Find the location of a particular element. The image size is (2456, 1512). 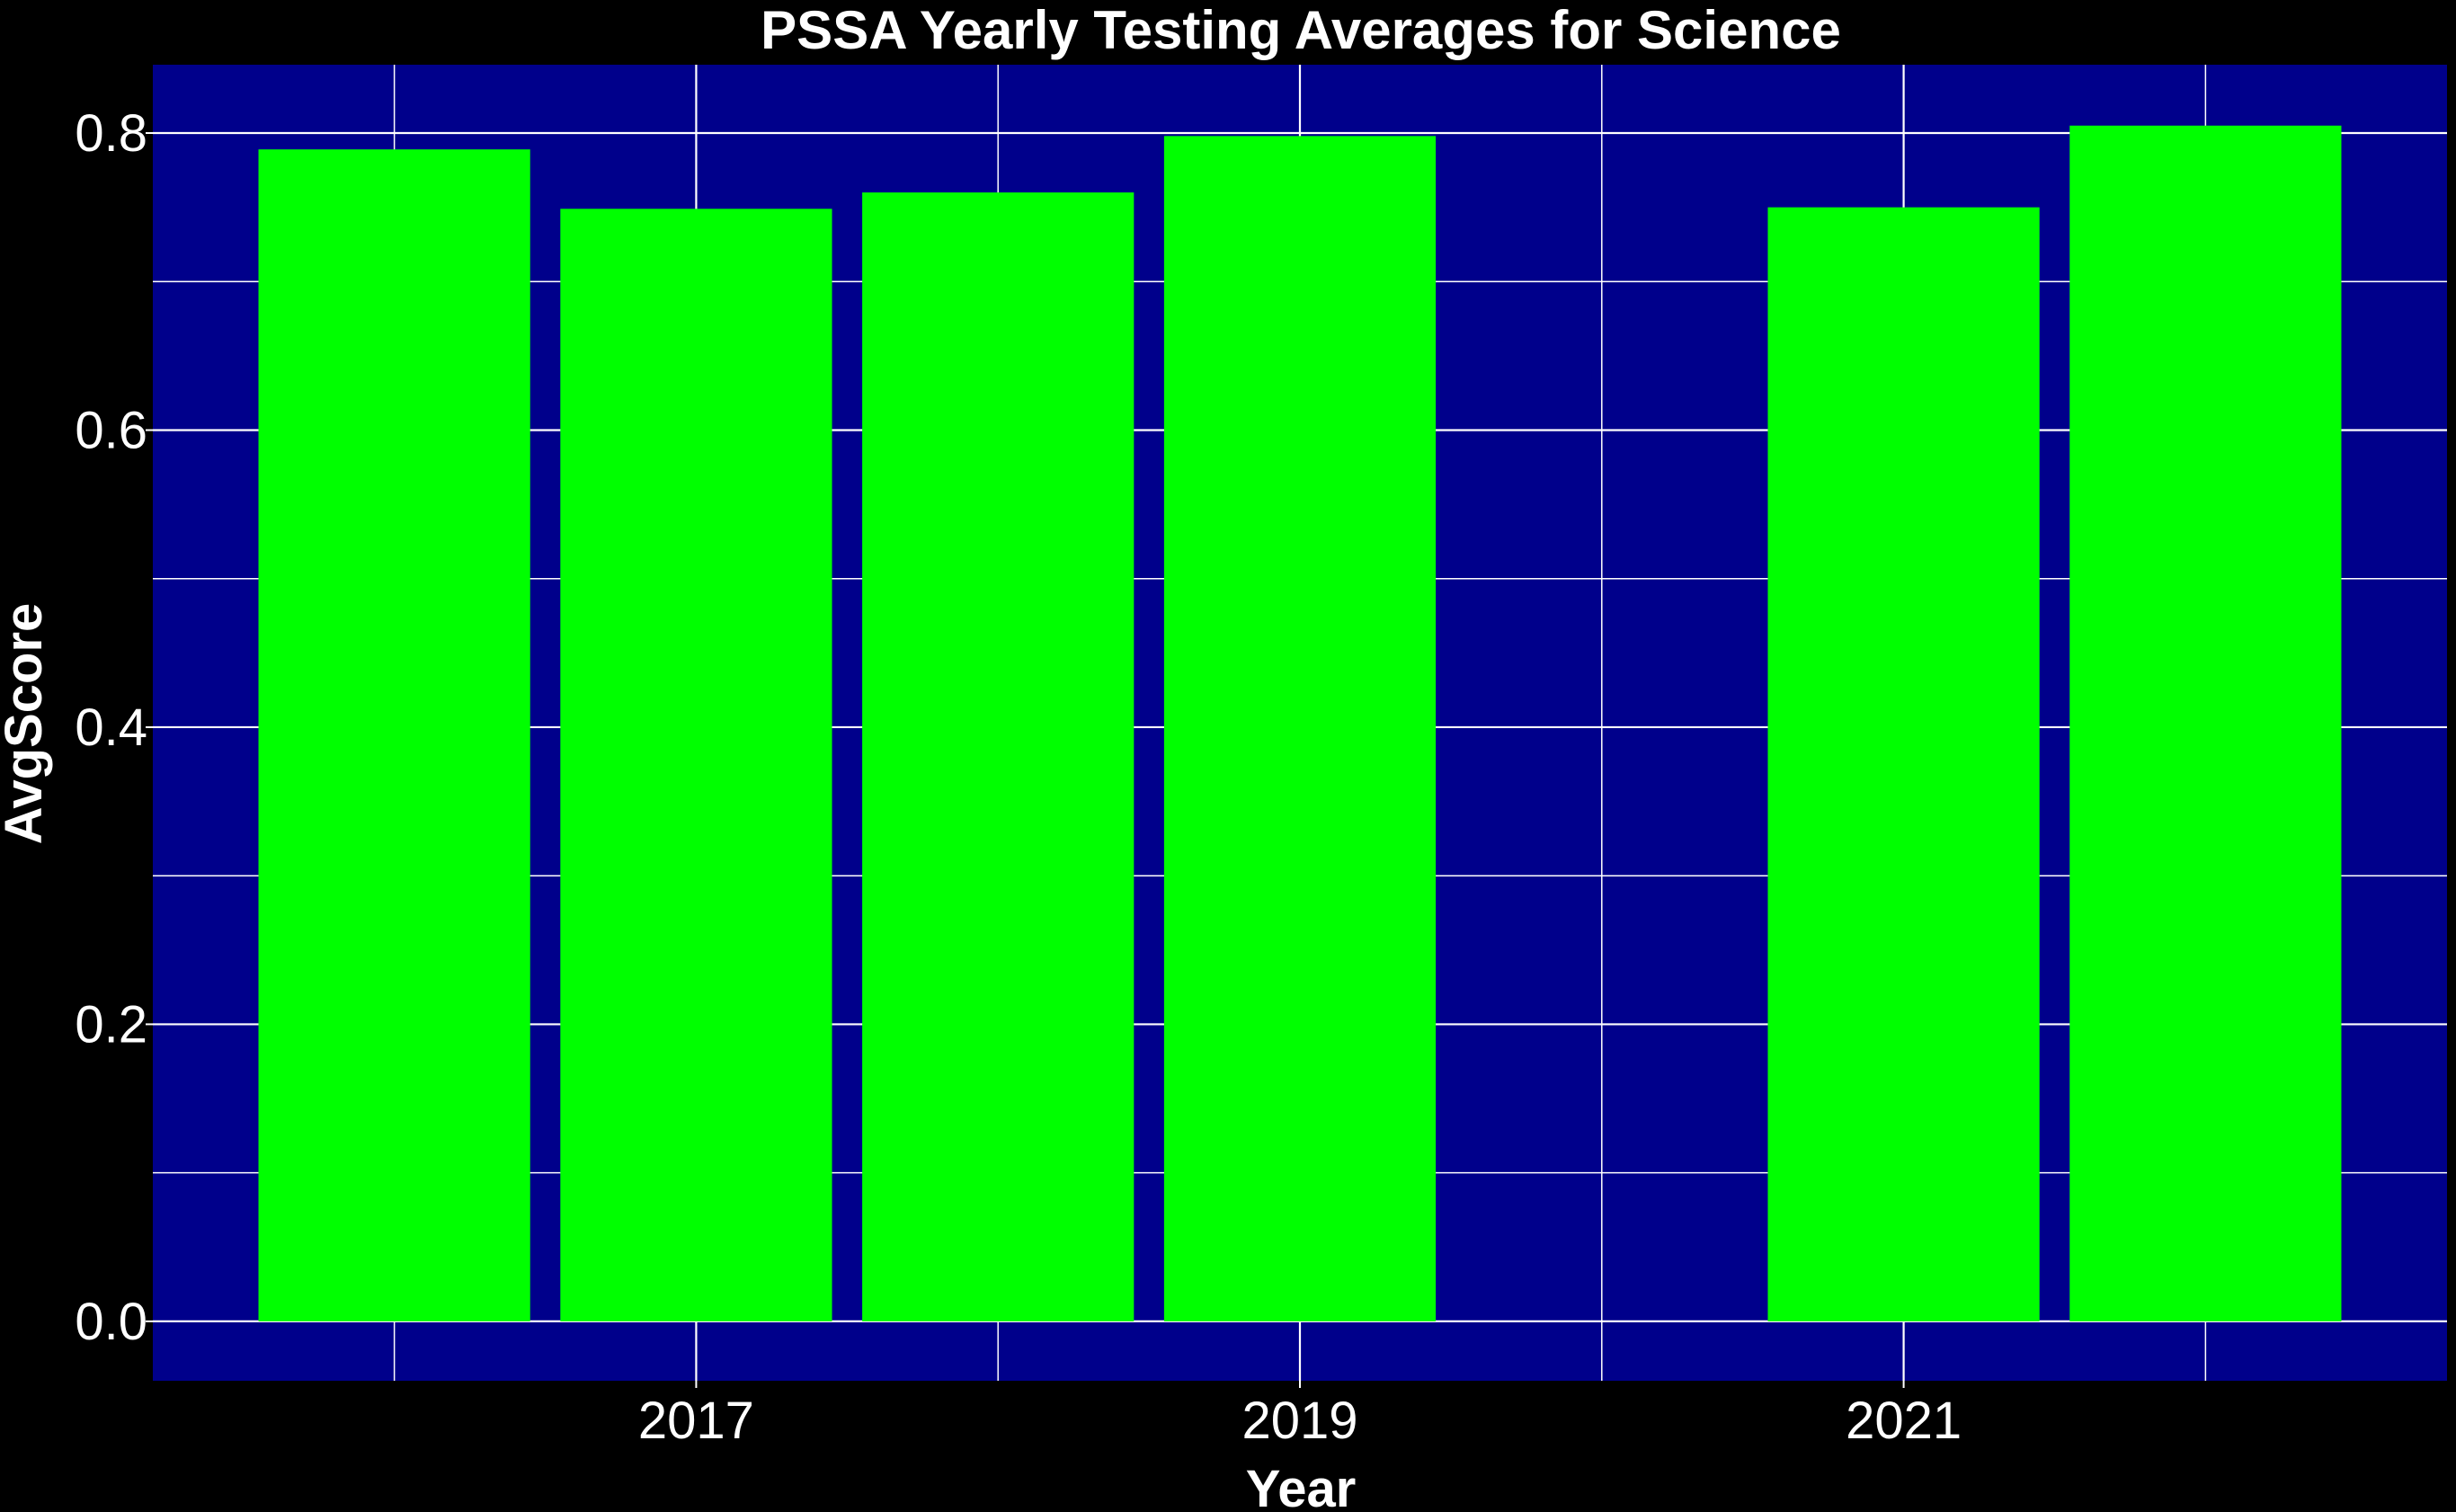

x-tick-label: 2021 is located at coordinates (1904, 1421).